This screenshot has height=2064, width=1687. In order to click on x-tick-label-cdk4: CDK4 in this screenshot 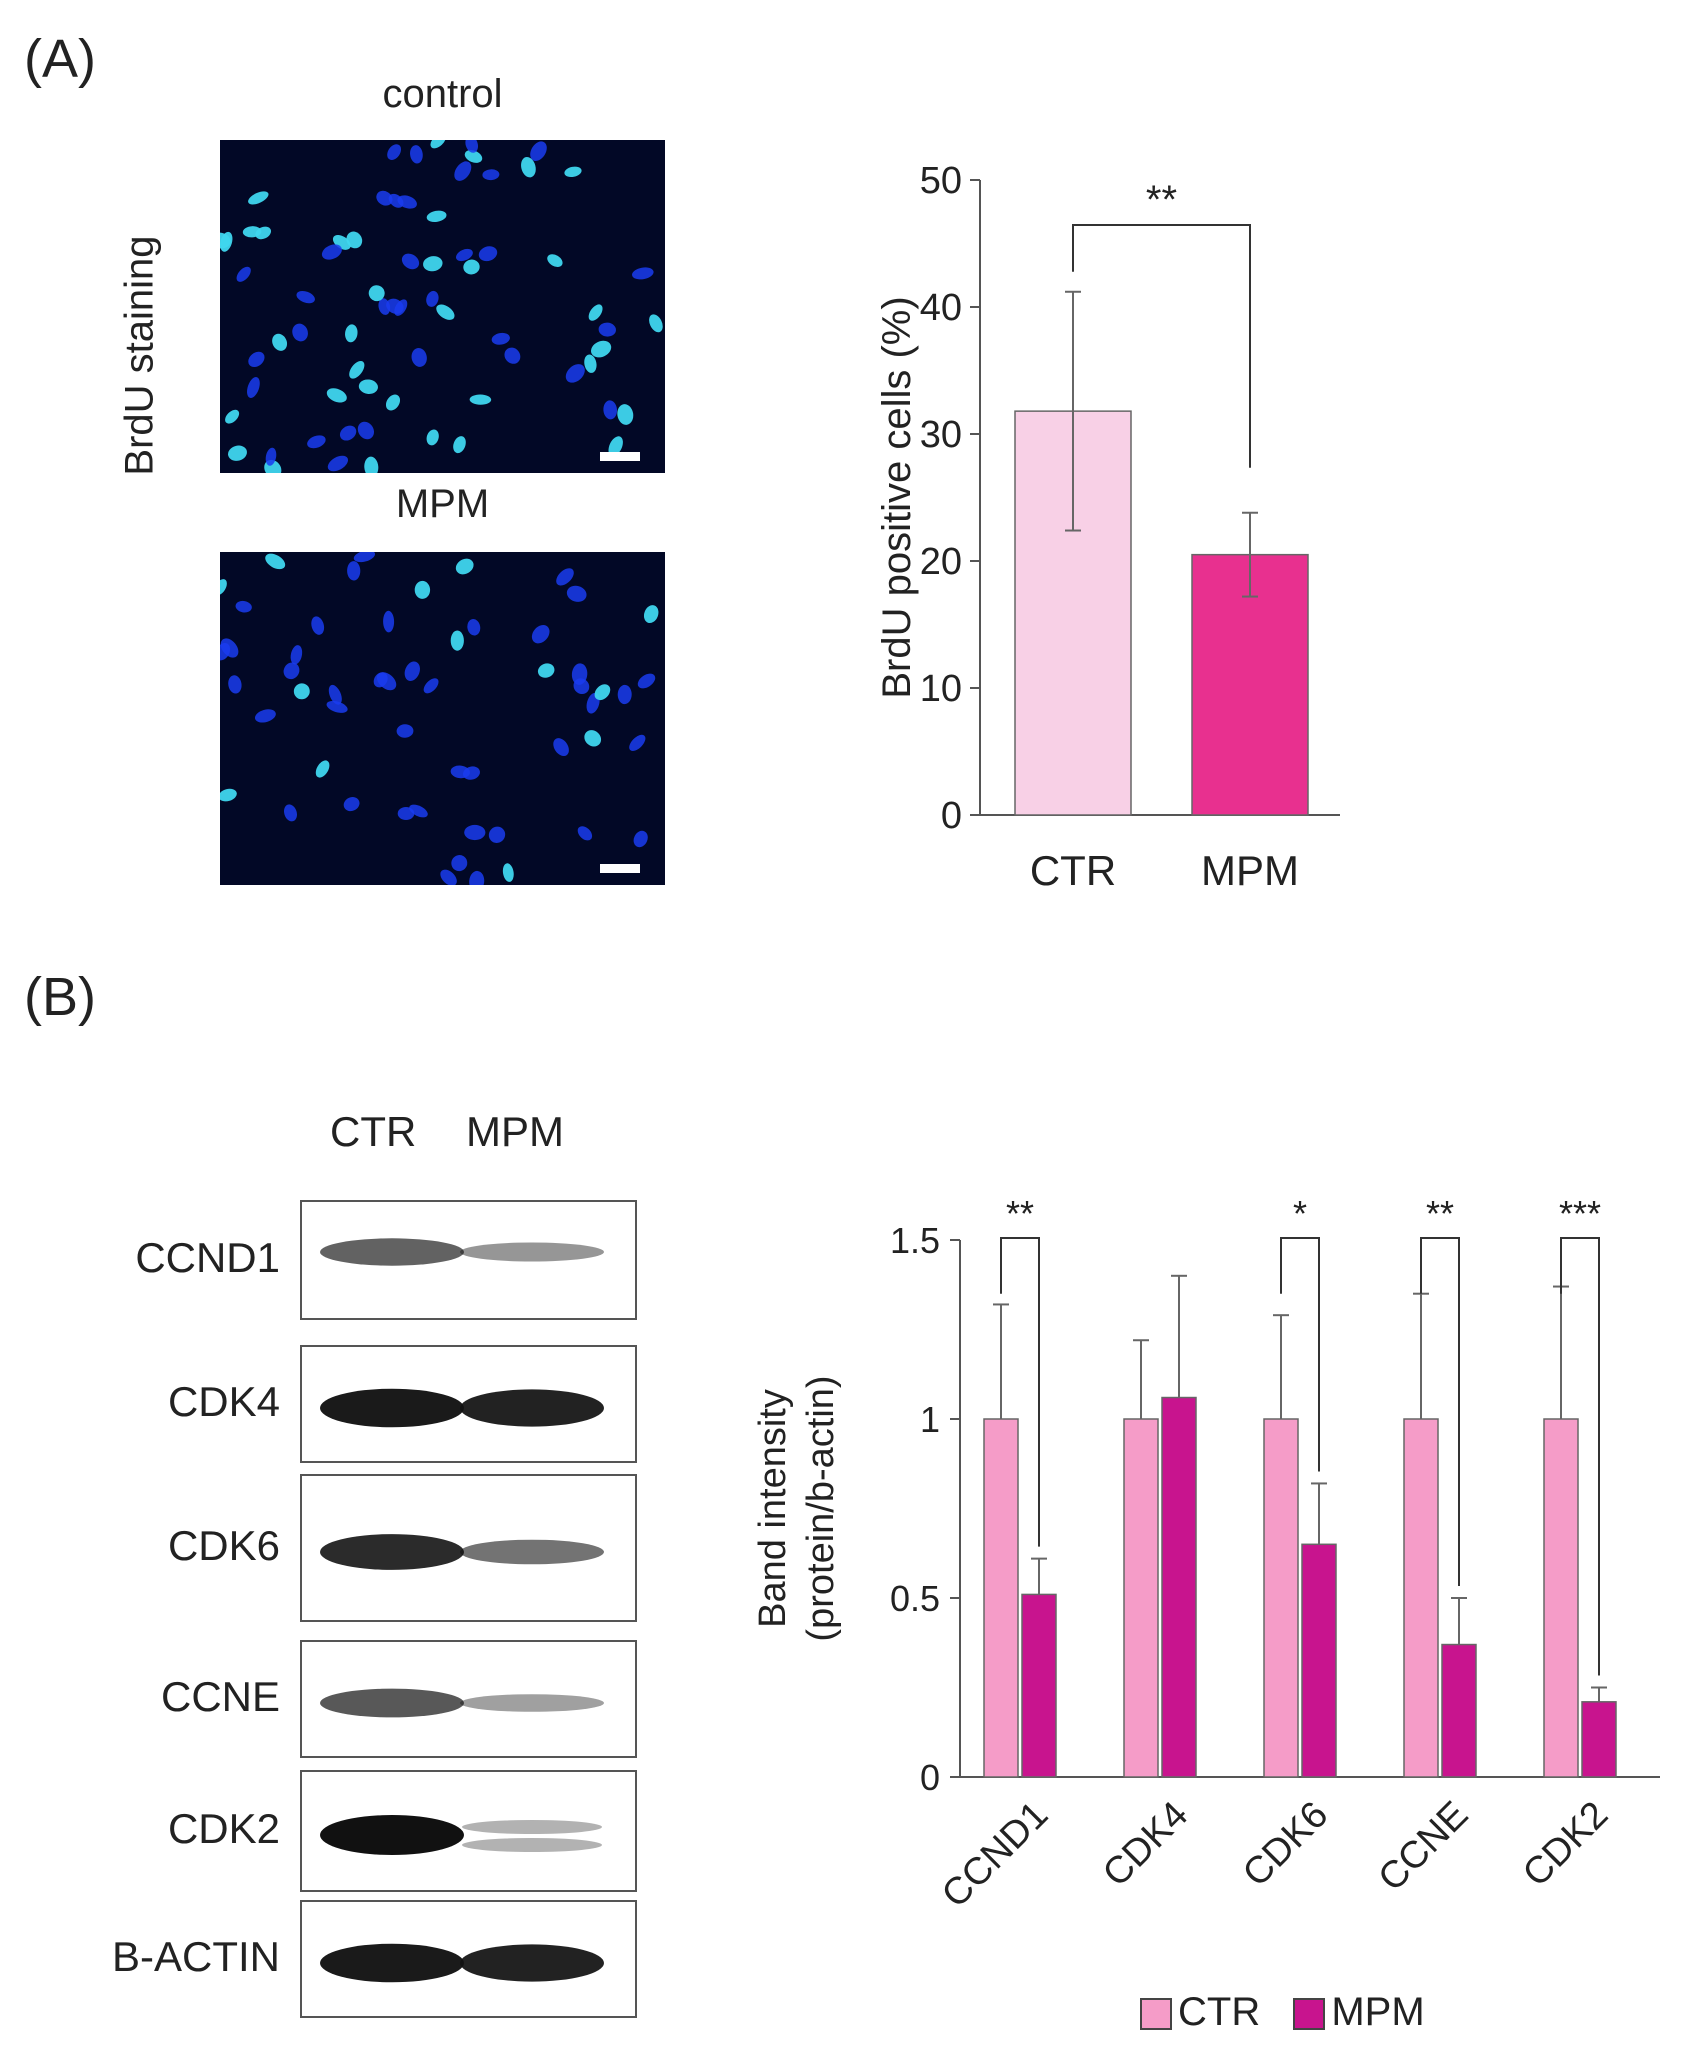, I will do `click(1145, 1844)`.